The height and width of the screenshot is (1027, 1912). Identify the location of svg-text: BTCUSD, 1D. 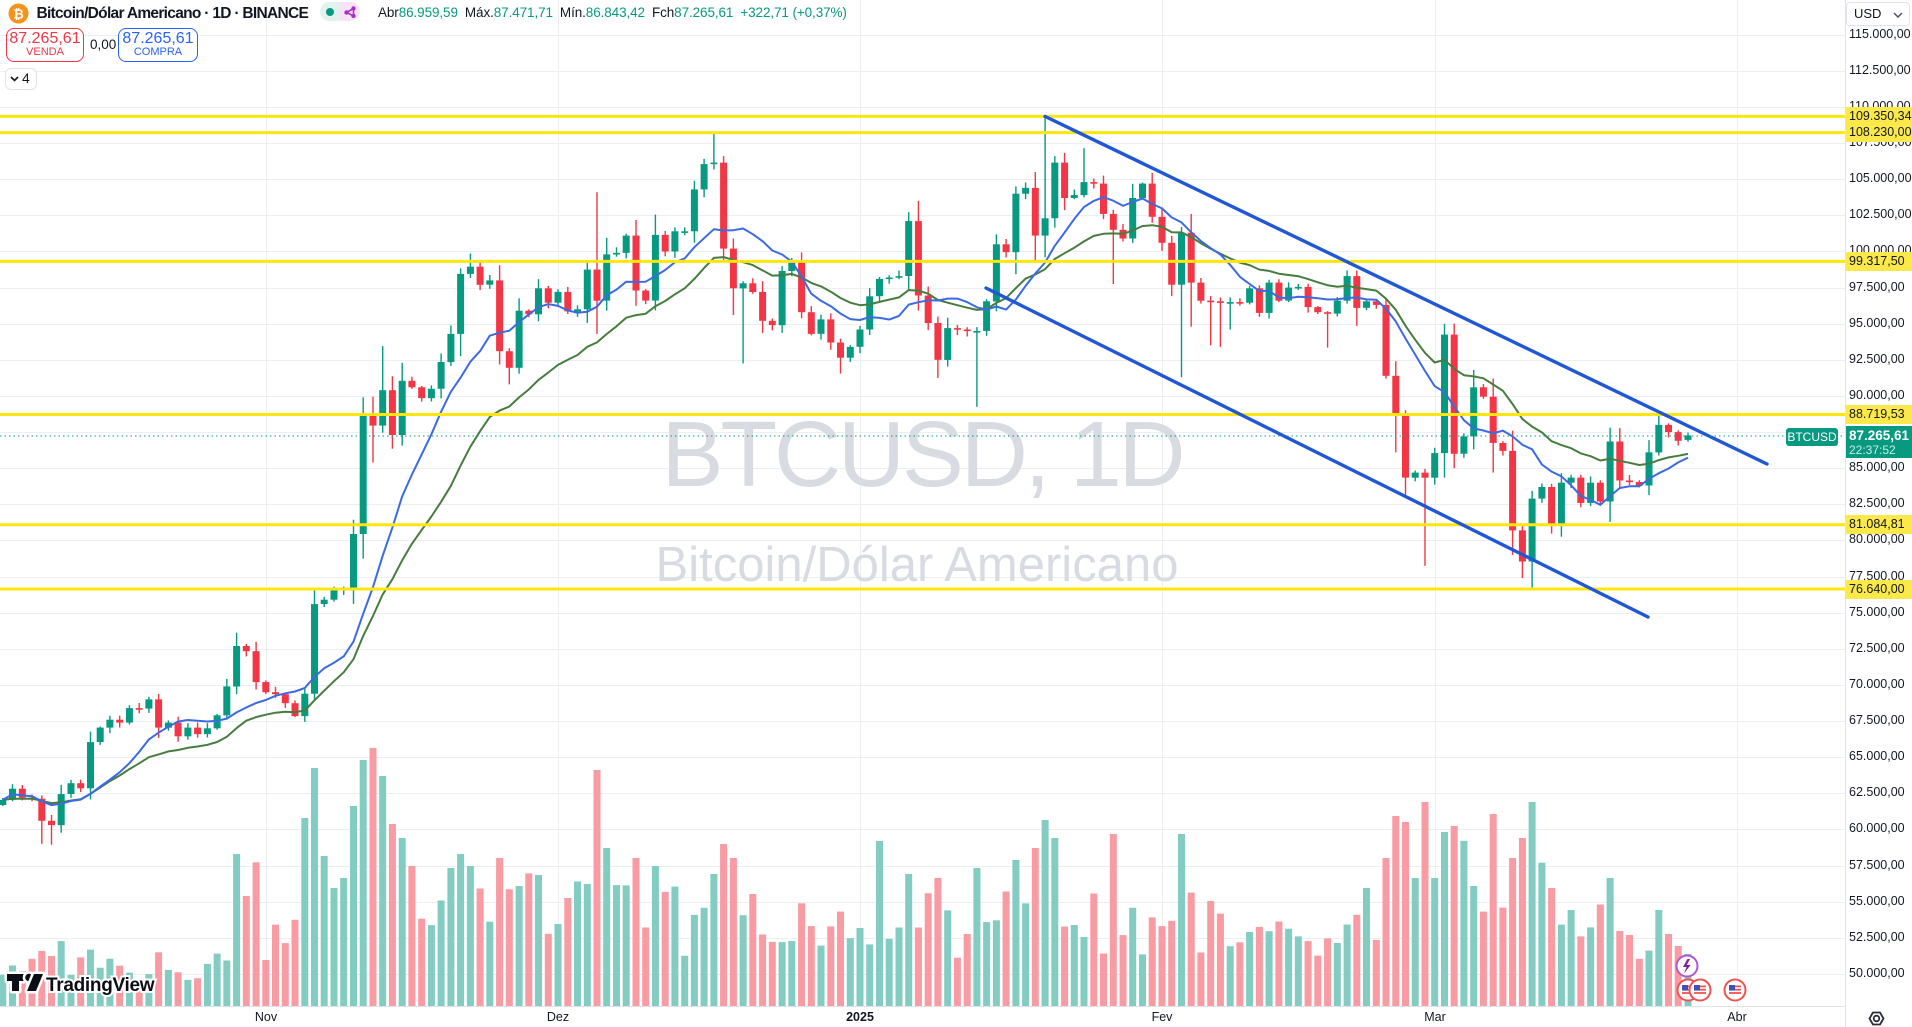
(922, 454).